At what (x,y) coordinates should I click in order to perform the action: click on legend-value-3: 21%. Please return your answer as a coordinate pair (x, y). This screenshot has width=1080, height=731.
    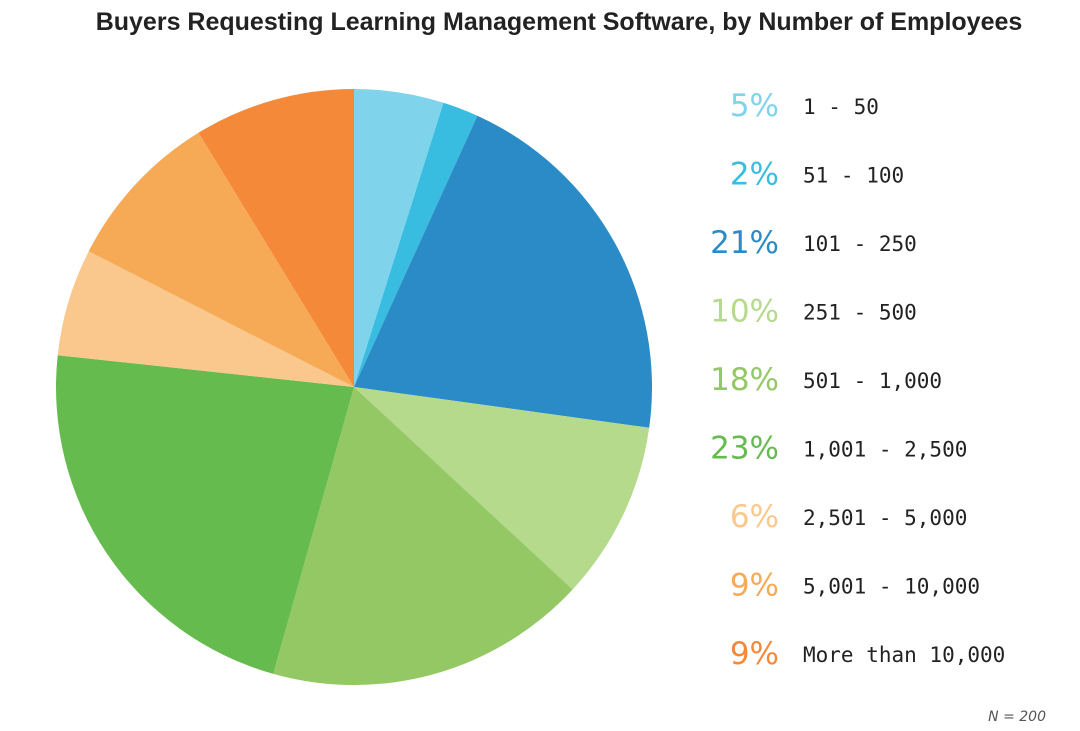
    Looking at the image, I should click on (744, 243).